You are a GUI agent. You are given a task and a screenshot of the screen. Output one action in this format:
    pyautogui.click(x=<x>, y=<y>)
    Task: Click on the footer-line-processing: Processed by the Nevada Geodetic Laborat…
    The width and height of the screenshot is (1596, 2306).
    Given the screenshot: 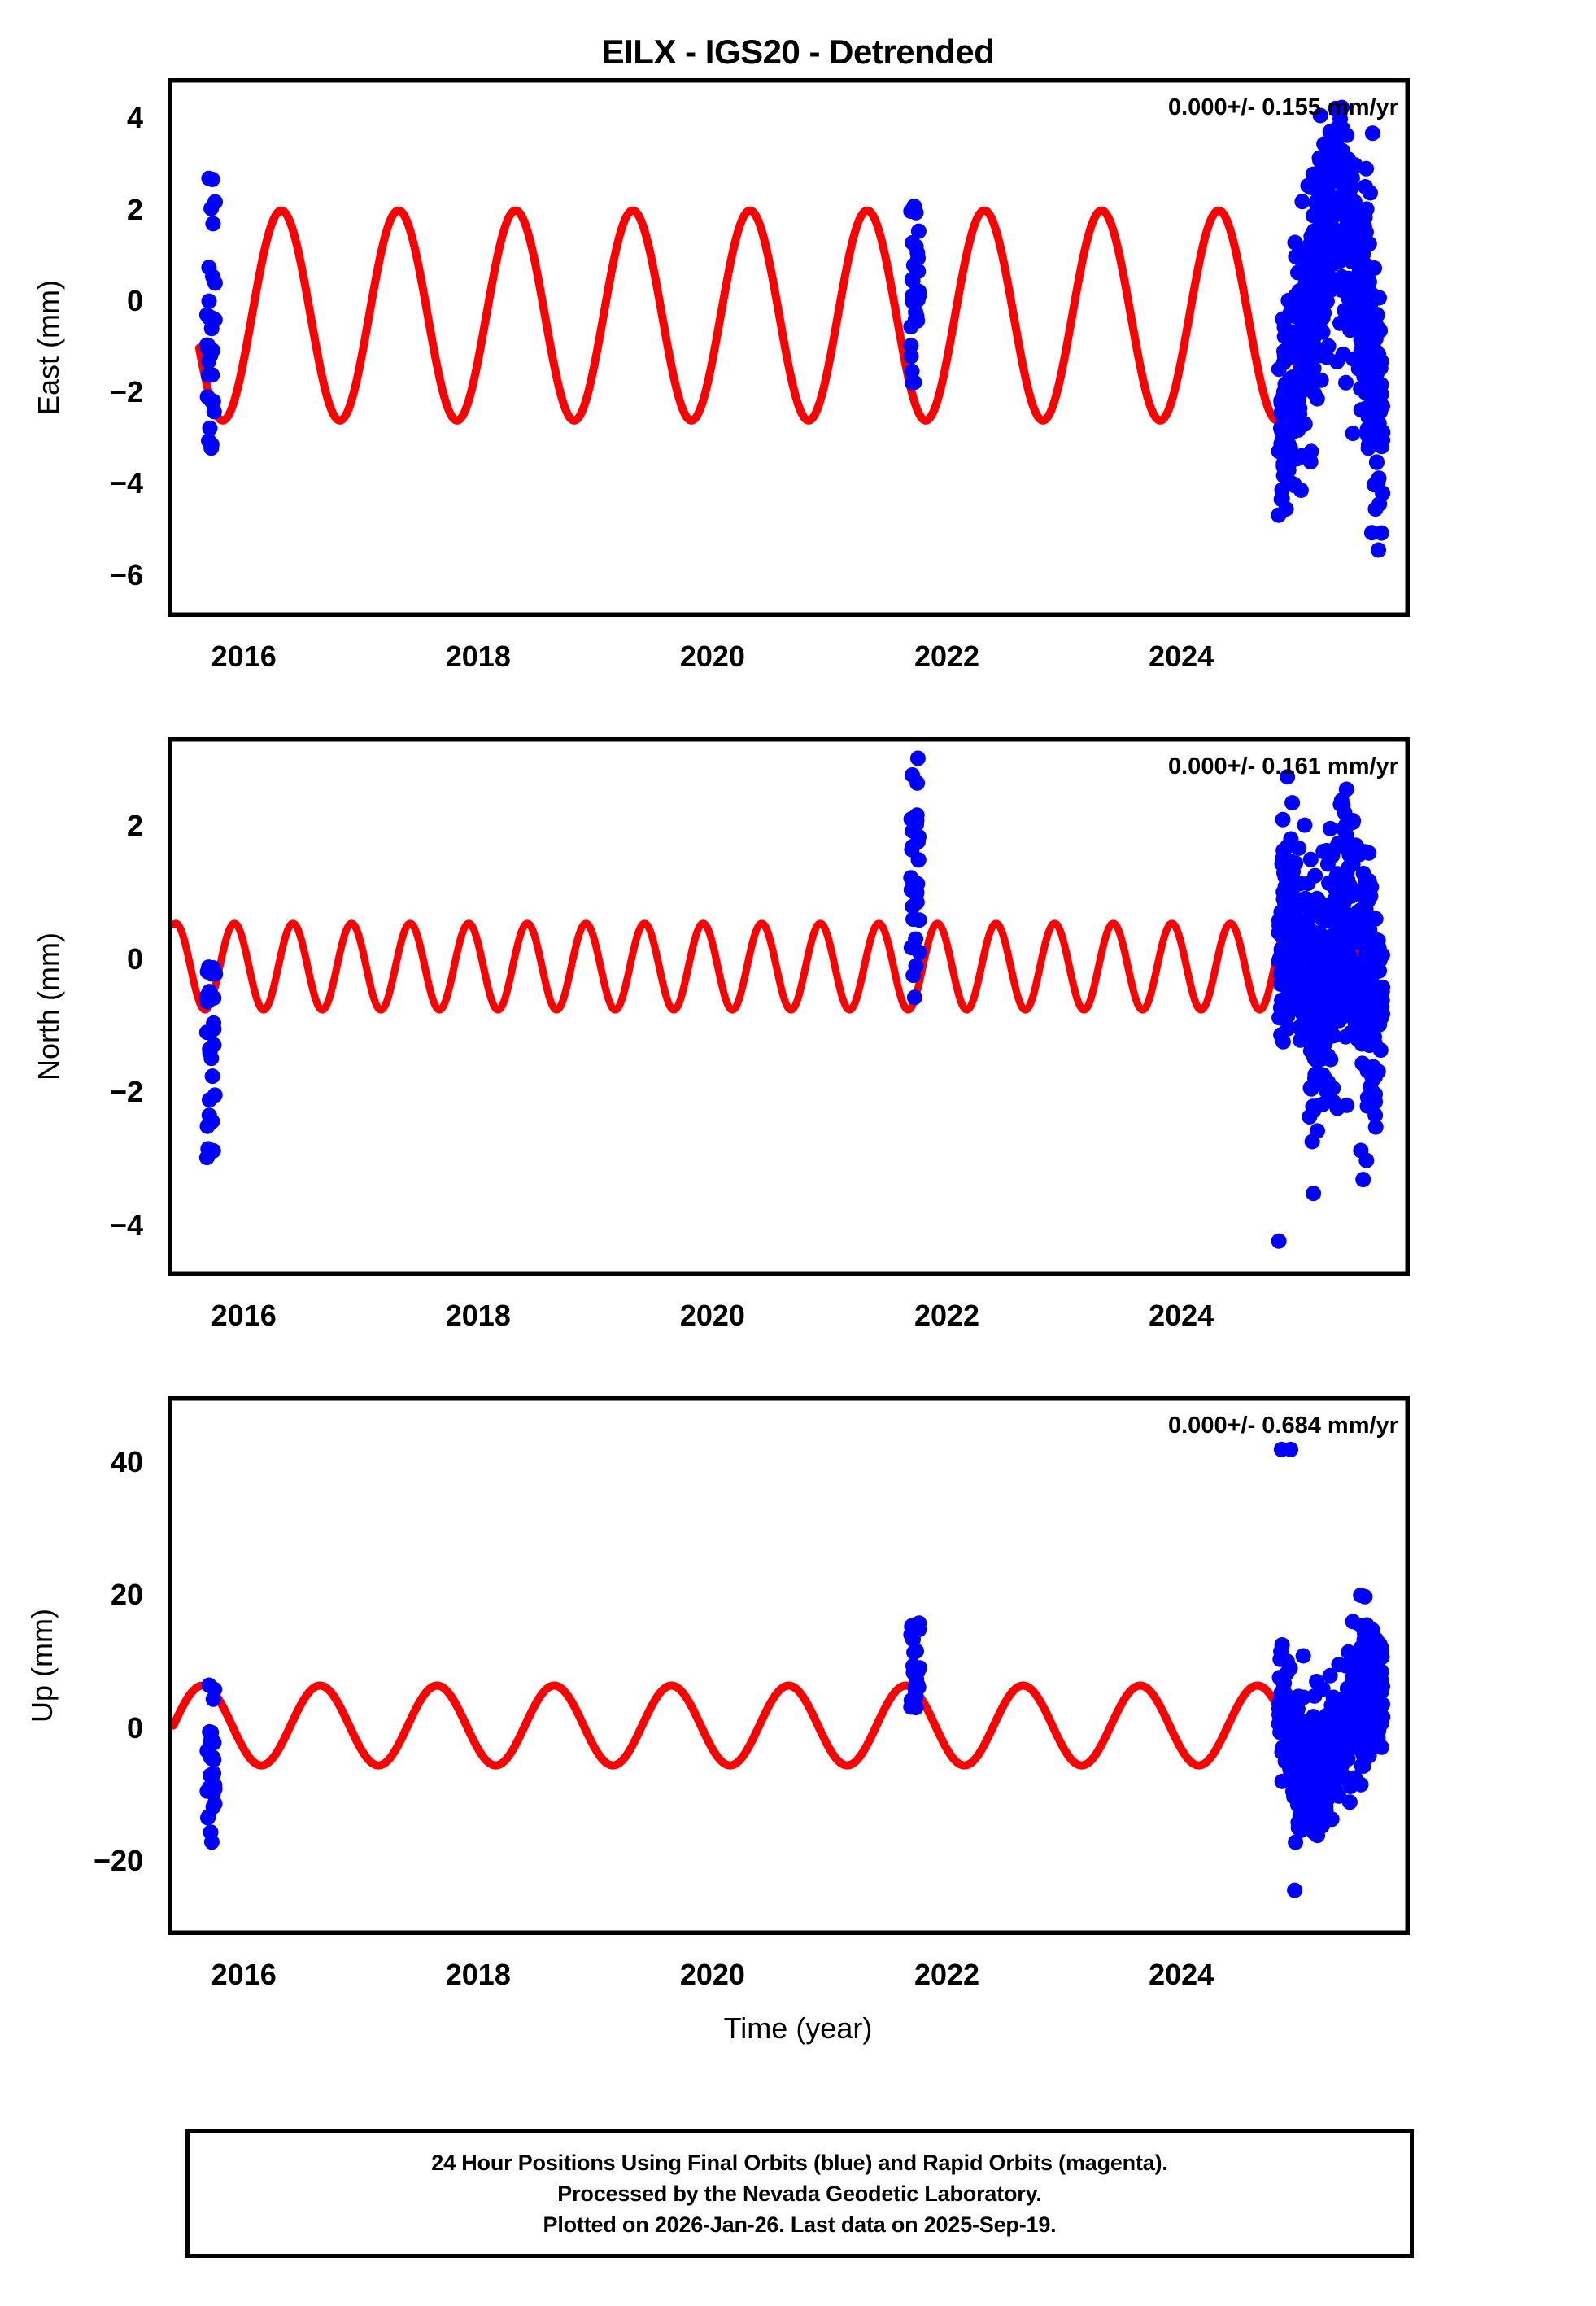 What is the action you would take?
    pyautogui.click(x=799, y=2193)
    